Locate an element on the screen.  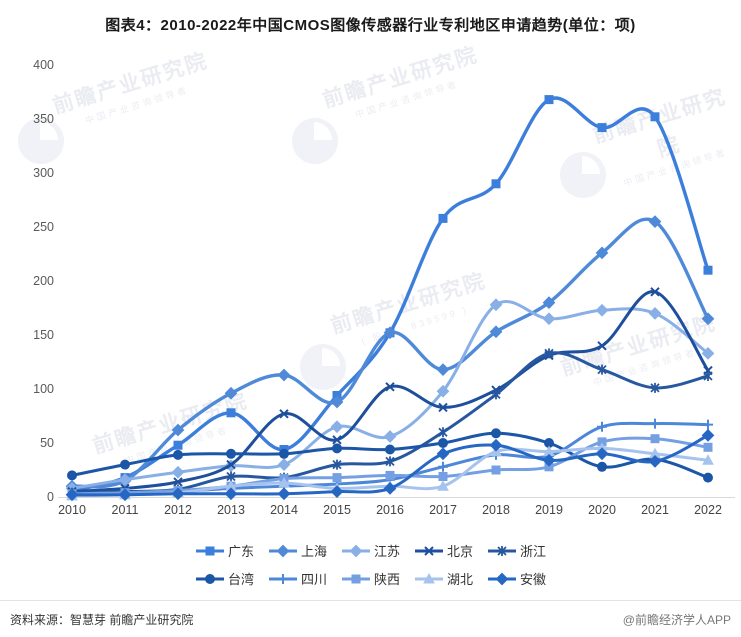
x-tick-label: 2018 is located at coordinates (496, 510).